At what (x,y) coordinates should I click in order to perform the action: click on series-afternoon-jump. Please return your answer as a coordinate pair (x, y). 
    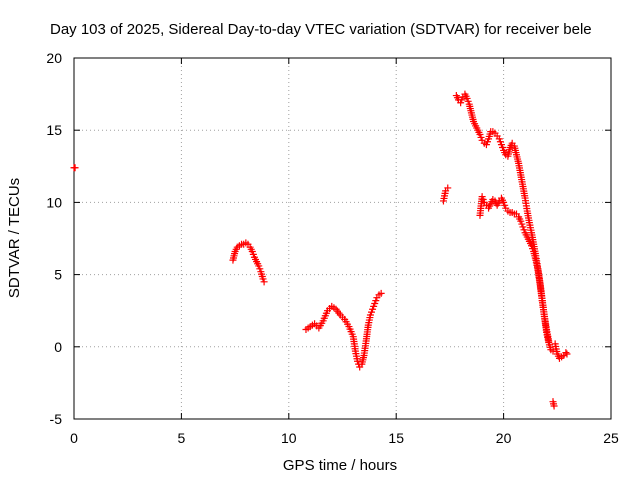
    Looking at the image, I should click on (445, 194).